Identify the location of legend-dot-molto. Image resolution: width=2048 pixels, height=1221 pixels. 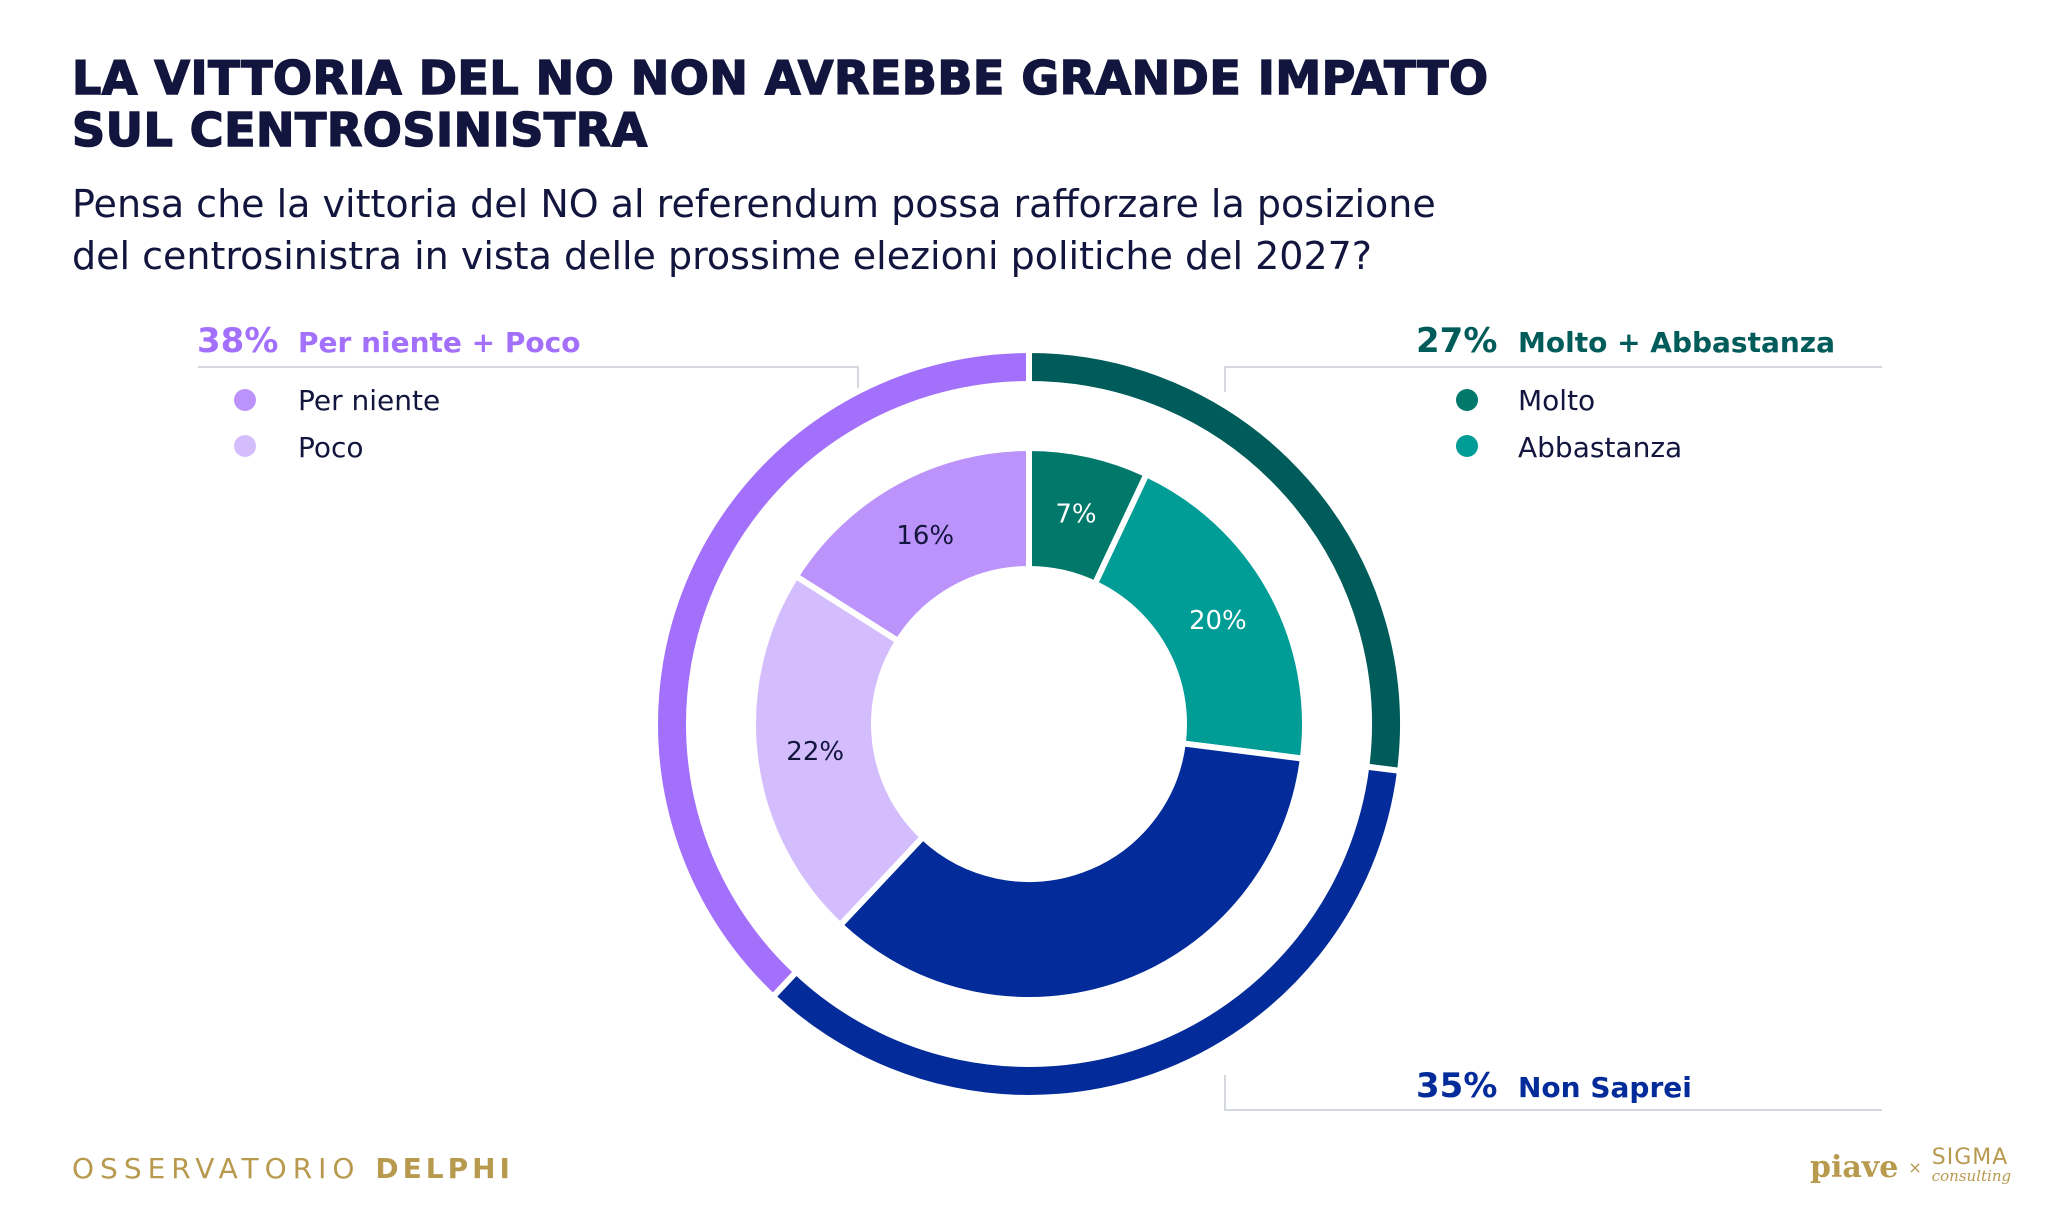
(1467, 400).